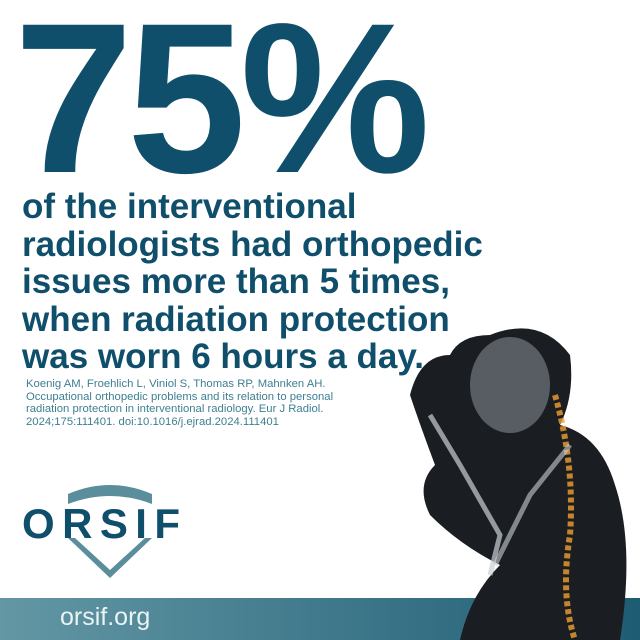 This screenshot has width=640, height=640. Describe the element at coordinates (110, 494) in the screenshot. I see `shield-icon` at that location.